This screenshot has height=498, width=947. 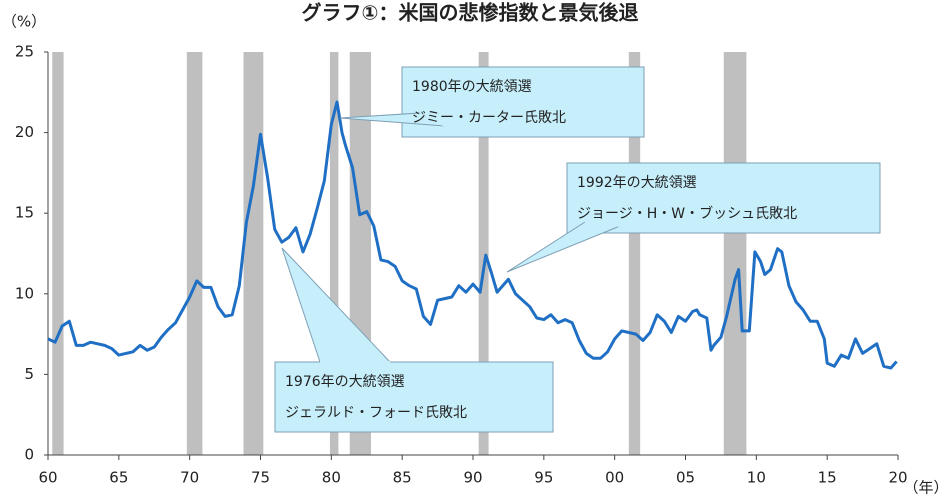 What do you see at coordinates (489, 118) in the screenshot?
I see `callout-text: ジミー・カーター氏敗北` at bounding box center [489, 118].